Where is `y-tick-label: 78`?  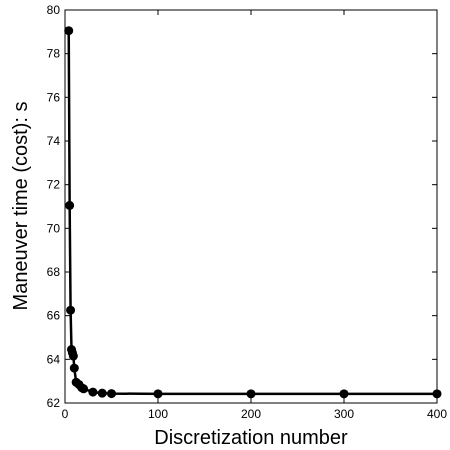
y-tick-label: 78 is located at coordinates (54, 54).